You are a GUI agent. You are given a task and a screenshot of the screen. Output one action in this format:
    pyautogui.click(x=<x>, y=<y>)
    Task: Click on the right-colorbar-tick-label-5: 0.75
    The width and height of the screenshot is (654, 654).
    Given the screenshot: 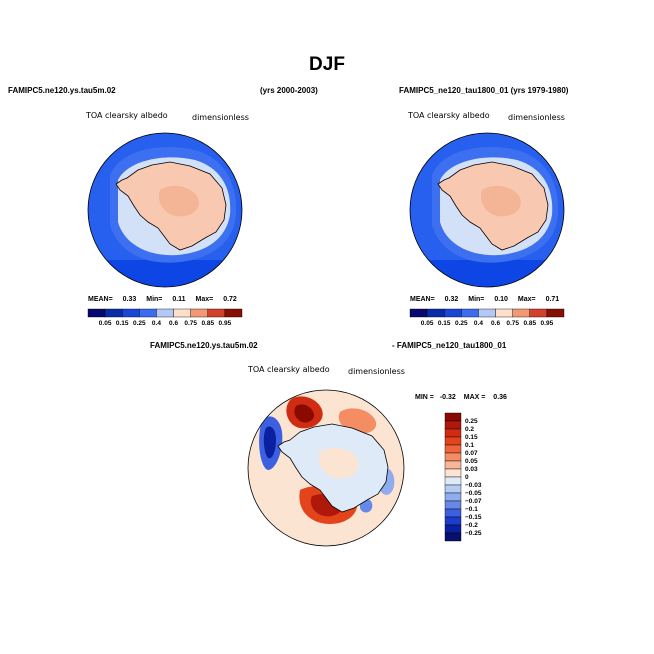 What is the action you would take?
    pyautogui.click(x=512, y=323)
    